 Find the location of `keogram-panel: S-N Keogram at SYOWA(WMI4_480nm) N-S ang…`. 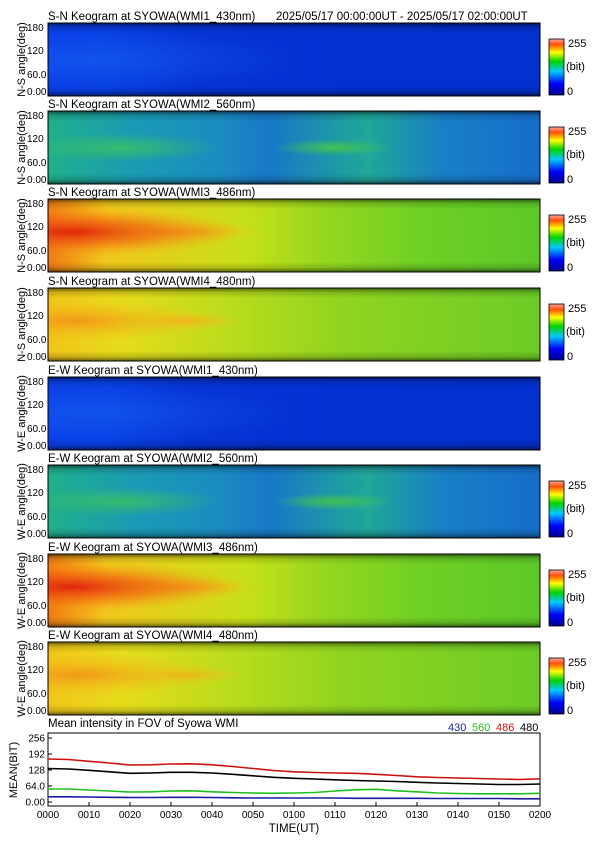

keogram-panel: S-N Keogram at SYOWA(WMI4_480nm) N-S ang… is located at coordinates (301, 319).